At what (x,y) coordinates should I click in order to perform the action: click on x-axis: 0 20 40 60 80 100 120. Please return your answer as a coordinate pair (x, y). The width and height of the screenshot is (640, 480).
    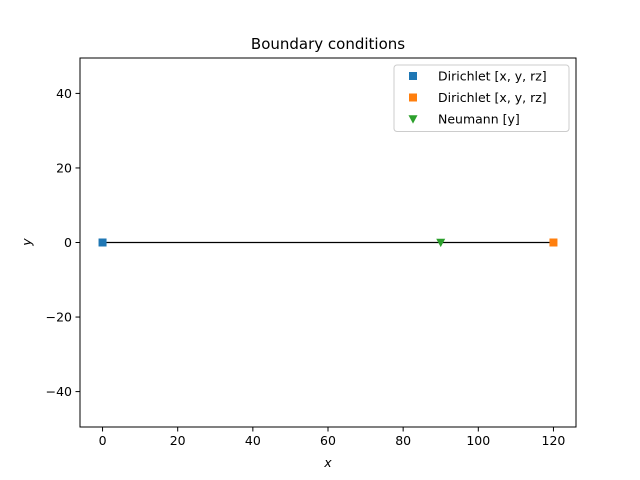
    Looking at the image, I should click on (332, 437).